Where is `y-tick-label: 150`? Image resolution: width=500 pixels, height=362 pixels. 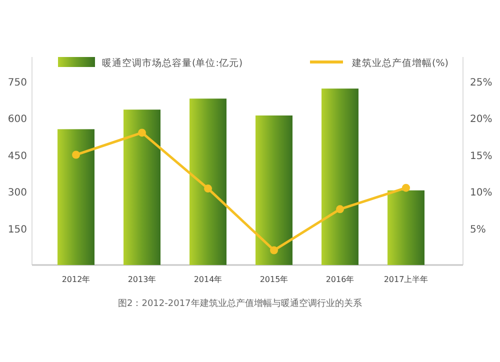
y-tick-label: 150 is located at coordinates (17, 230).